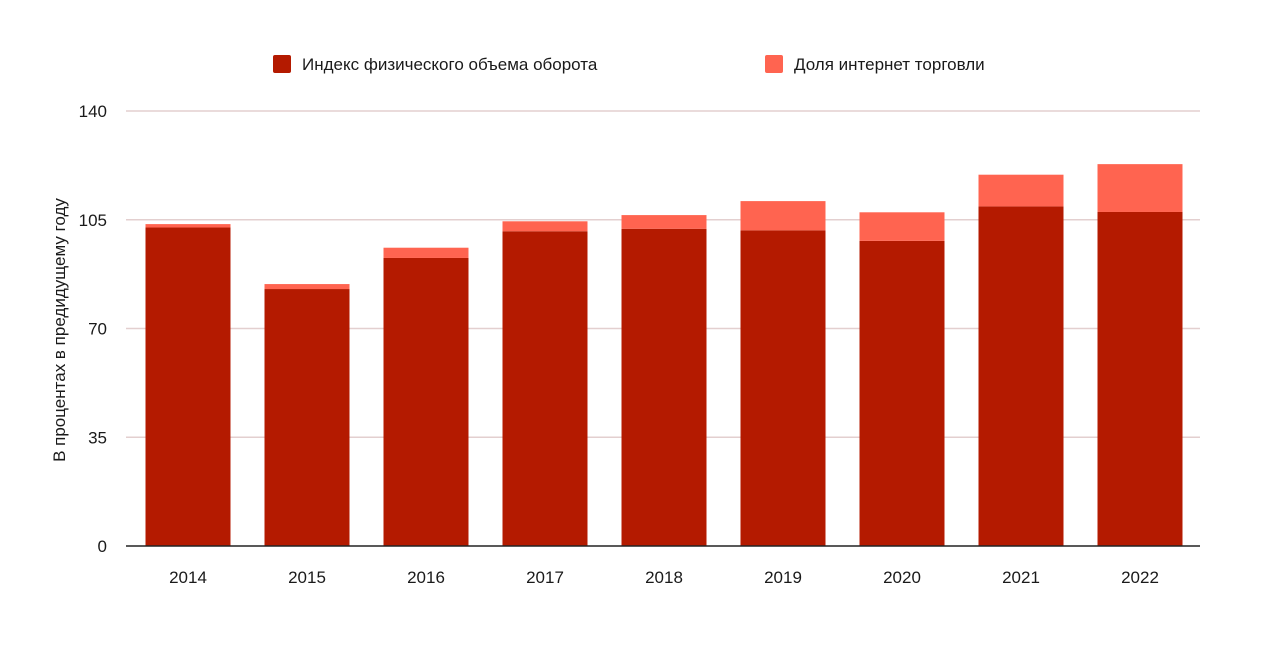 This screenshot has height=652, width=1280. Describe the element at coordinates (188, 577) in the screenshot. I see `x-tick-label: 2014` at that location.